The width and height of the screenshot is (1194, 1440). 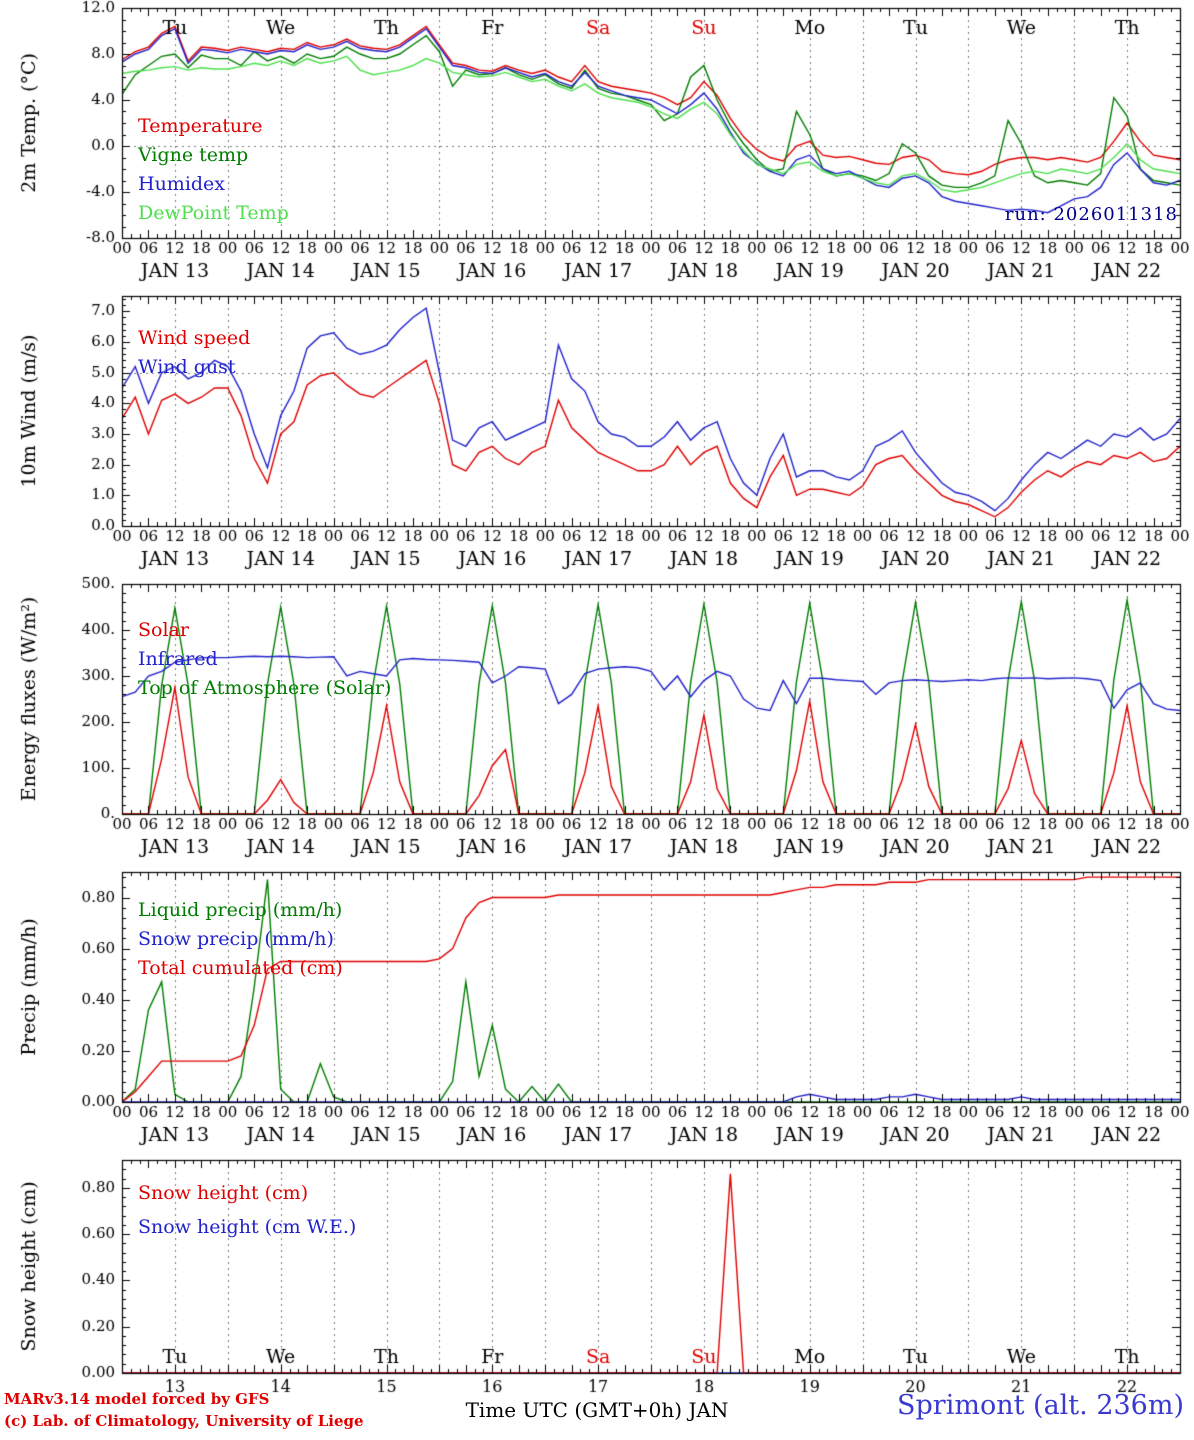 What do you see at coordinates (236, 939) in the screenshot?
I see `legend-snow-precip: Snow precip (mm/h)` at bounding box center [236, 939].